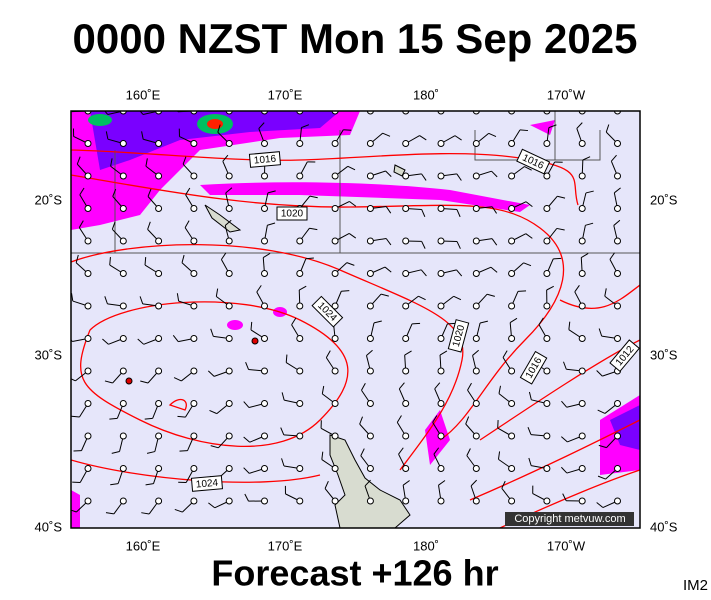 The image size is (711, 600). I want to click on lat-label: 20˚S, so click(49, 199).